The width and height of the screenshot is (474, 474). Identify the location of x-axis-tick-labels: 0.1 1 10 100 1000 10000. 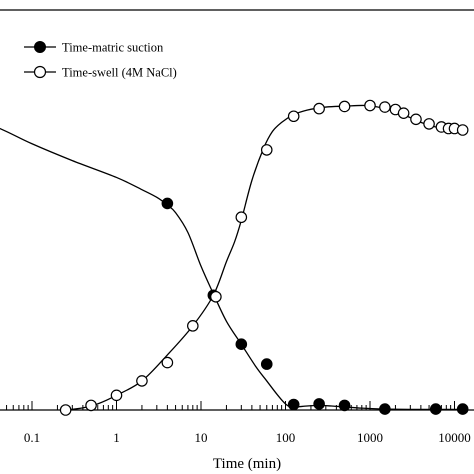
(247, 437).